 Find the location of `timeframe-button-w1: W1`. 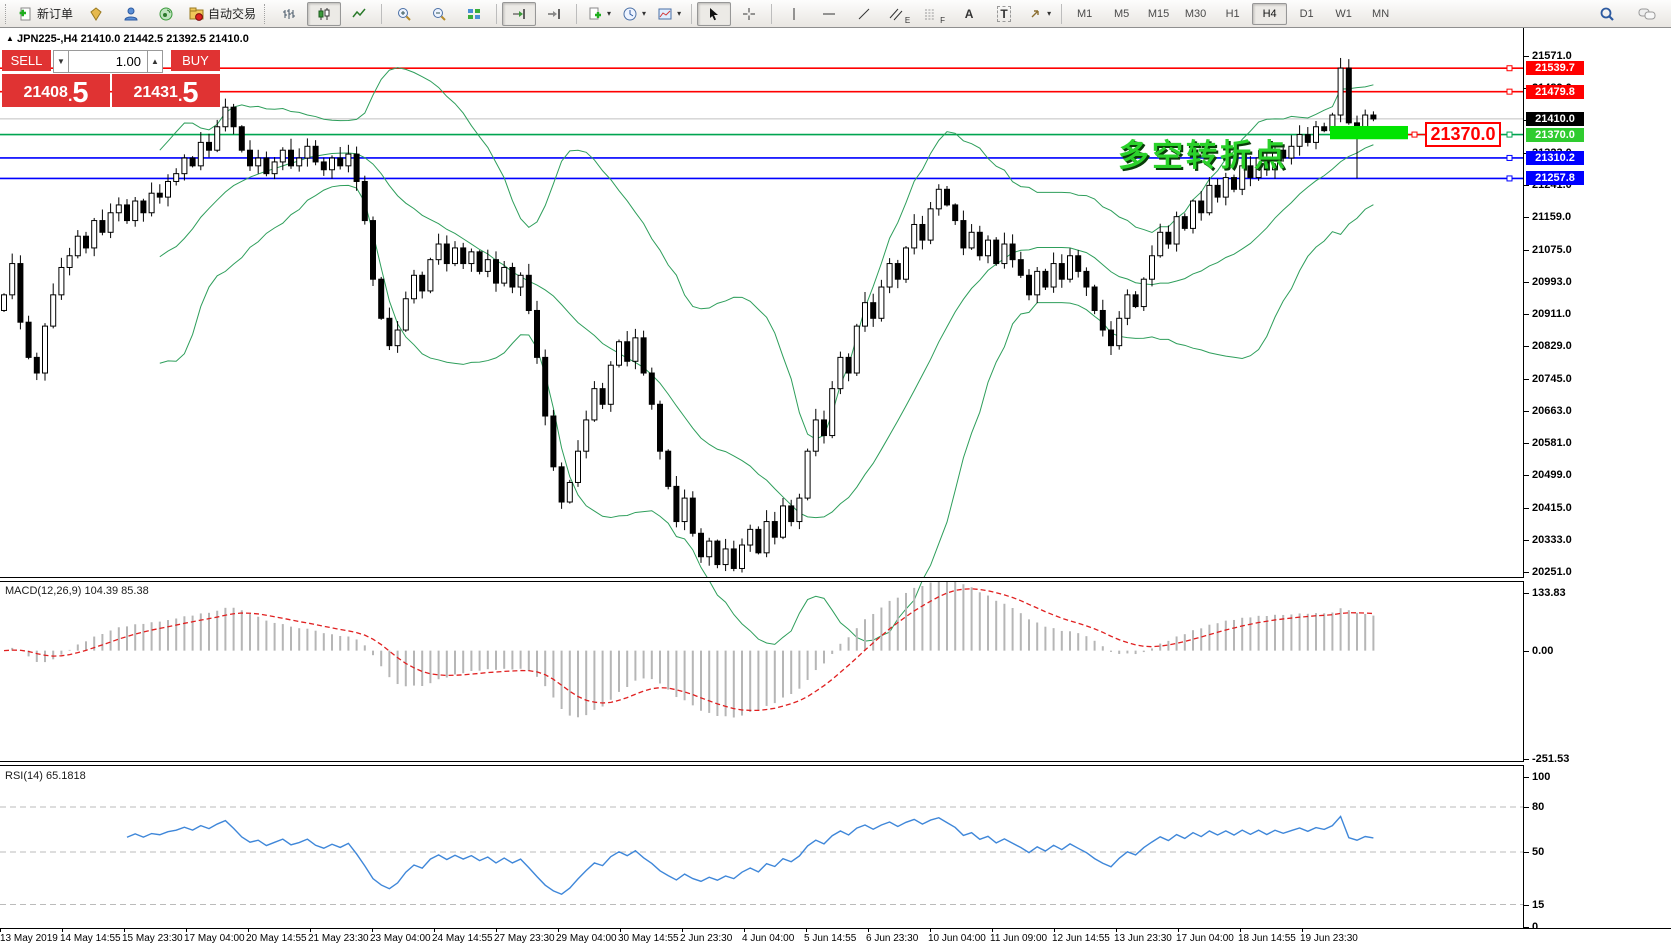

timeframe-button-w1: W1 is located at coordinates (1343, 13).